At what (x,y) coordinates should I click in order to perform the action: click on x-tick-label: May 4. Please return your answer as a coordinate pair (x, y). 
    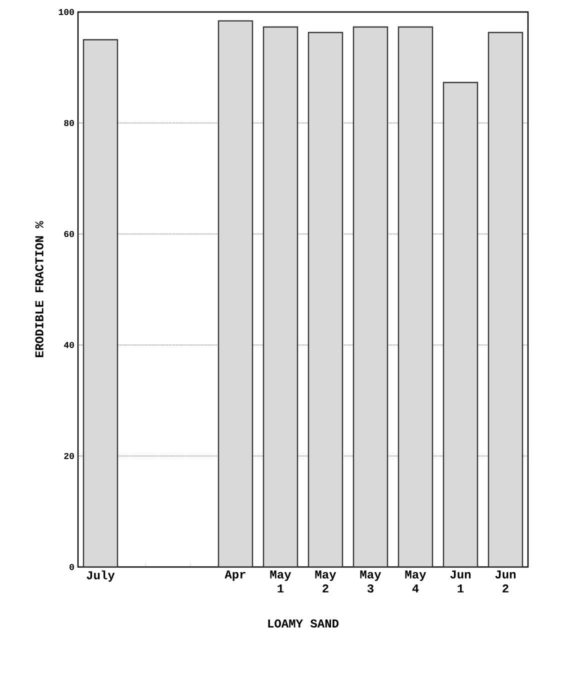
    Looking at the image, I should click on (415, 581).